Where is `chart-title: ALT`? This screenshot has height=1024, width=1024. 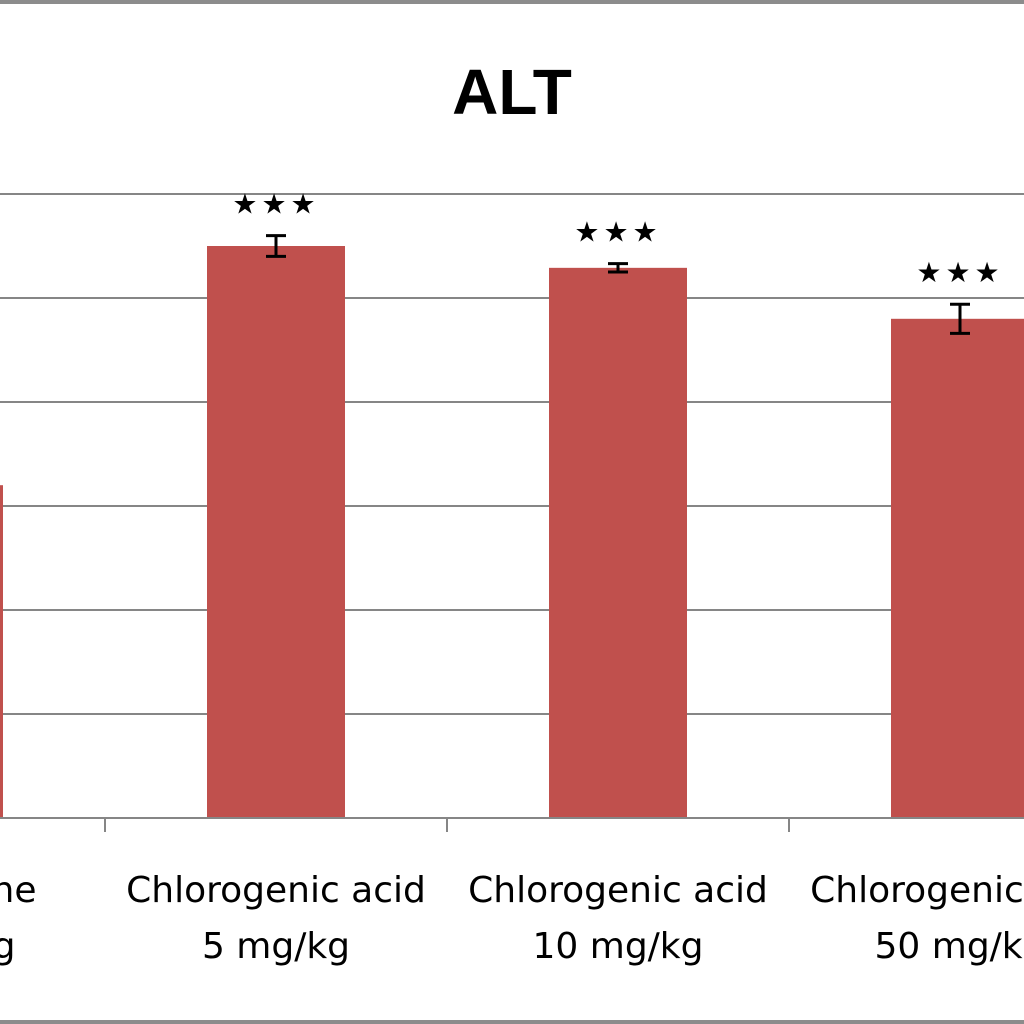 chart-title: ALT is located at coordinates (512, 92).